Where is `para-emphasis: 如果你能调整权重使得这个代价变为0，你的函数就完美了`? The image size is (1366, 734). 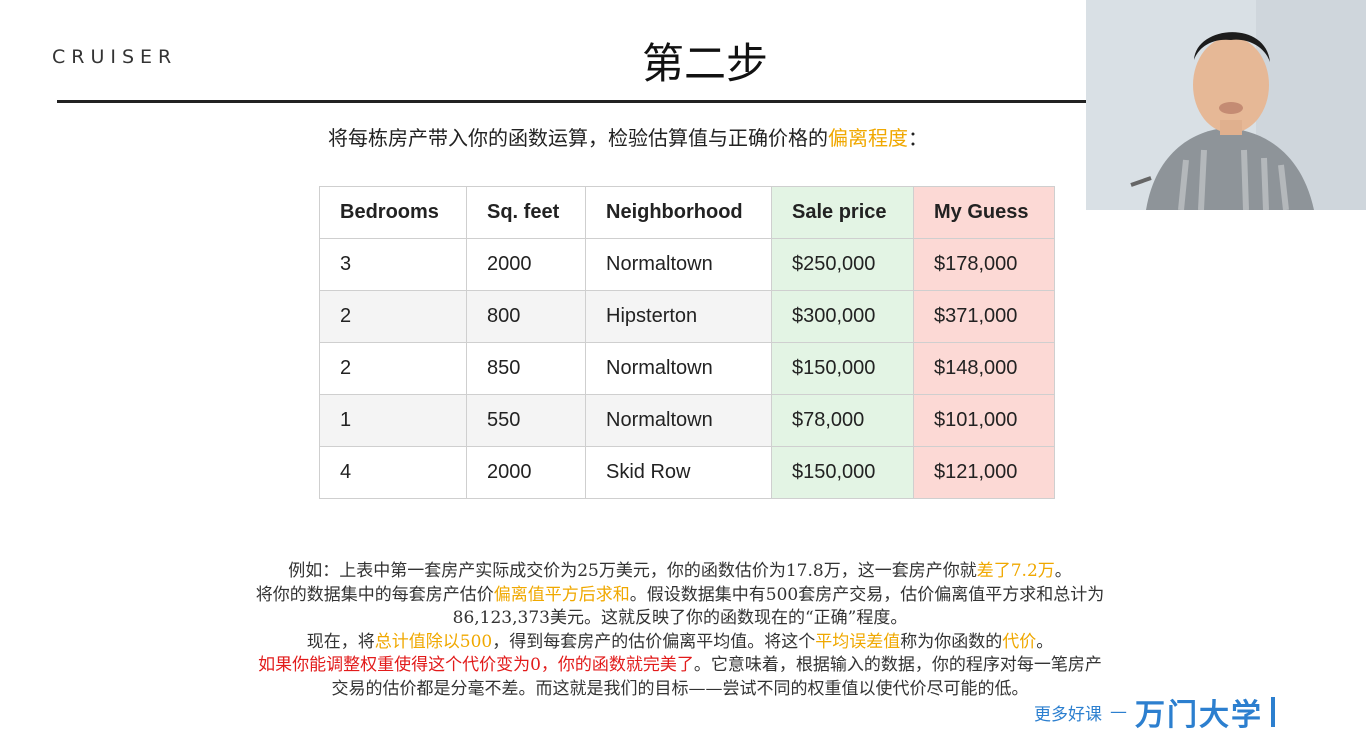 para-emphasis: 如果你能调整权重使得这个代价变为0，你的函数就完美了 is located at coordinates (476, 665).